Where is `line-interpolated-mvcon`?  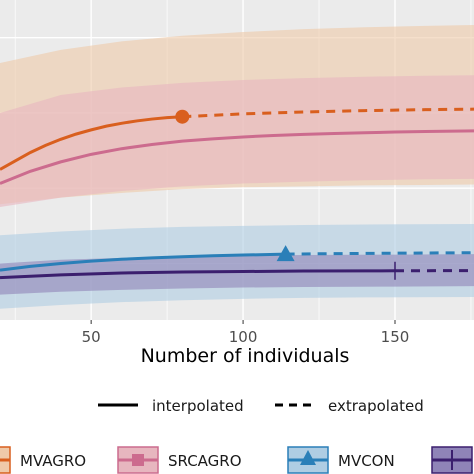
line-interpolated-mvcon is located at coordinates (143, 262).